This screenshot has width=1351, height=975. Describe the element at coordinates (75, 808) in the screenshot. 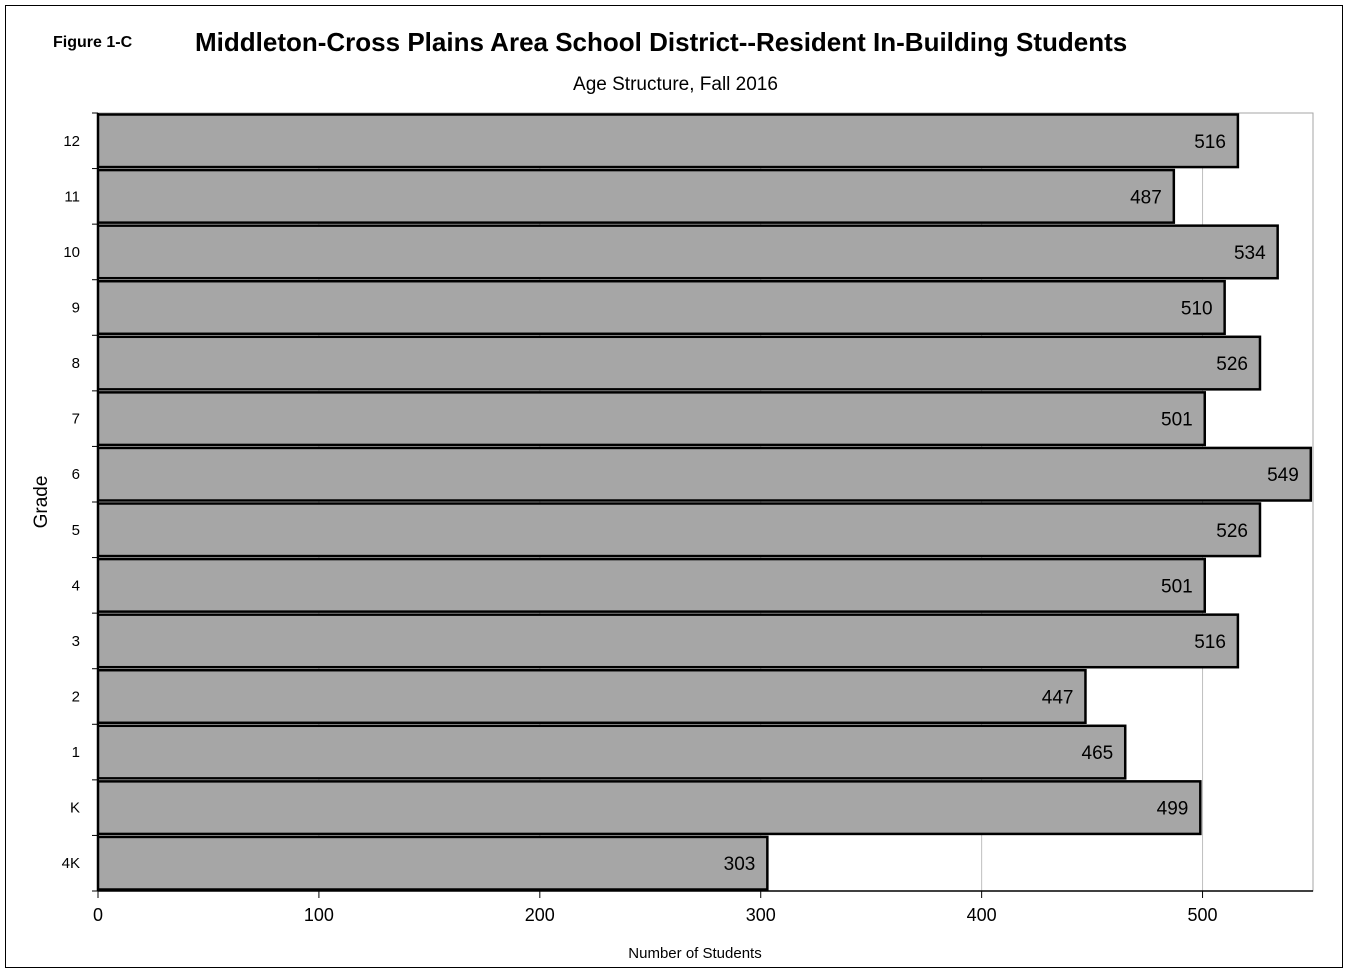

I see `y-tick-label: K` at that location.